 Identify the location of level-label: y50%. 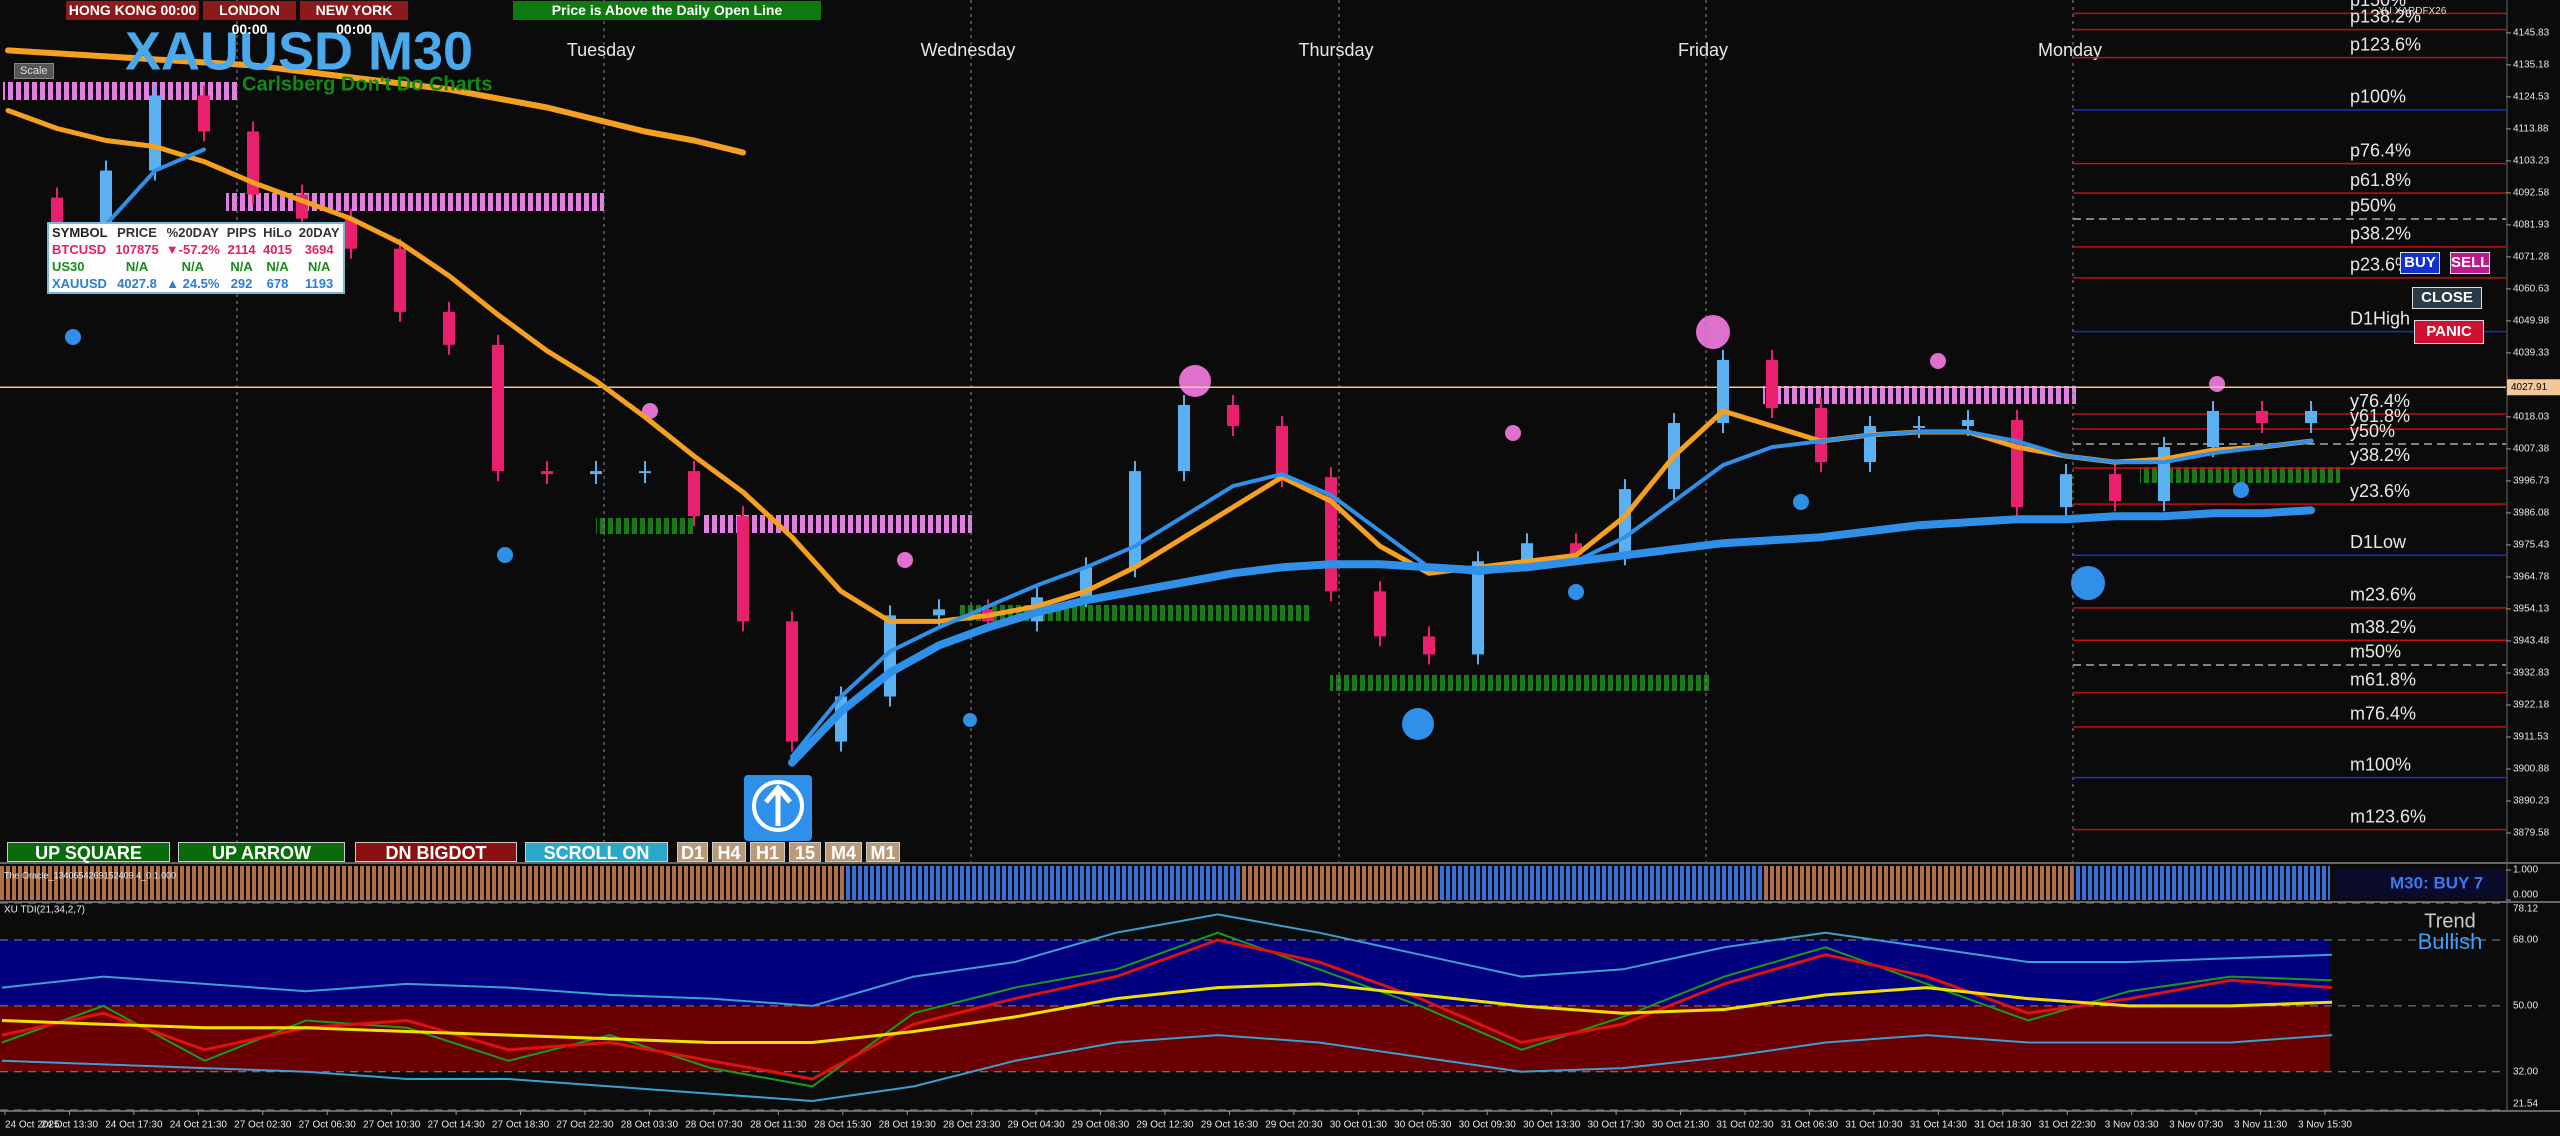
(2372, 431).